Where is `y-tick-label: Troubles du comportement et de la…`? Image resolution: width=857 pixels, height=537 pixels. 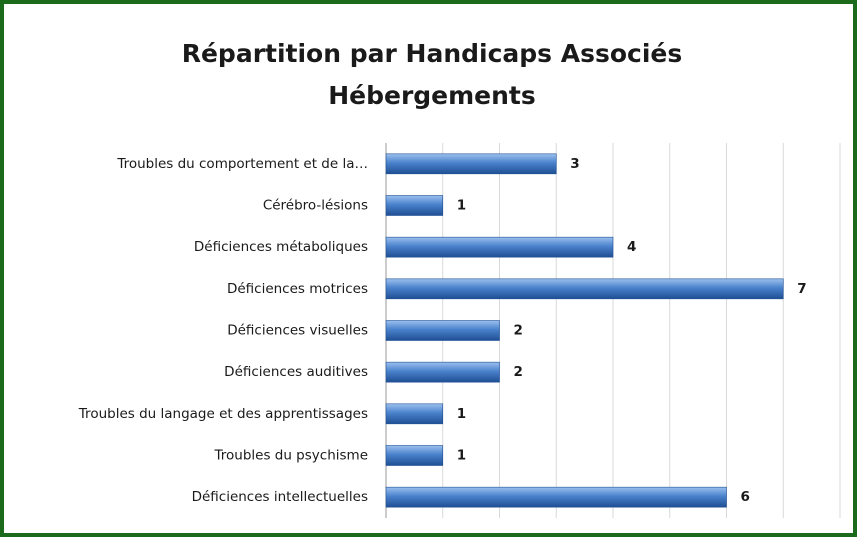 y-tick-label: Troubles du comportement et de la… is located at coordinates (242, 164).